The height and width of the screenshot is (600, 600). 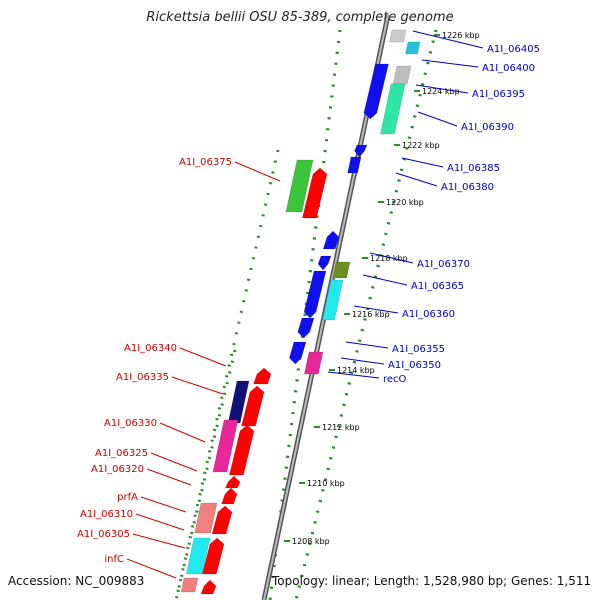 What do you see at coordinates (473, 168) in the screenshot?
I see `plus-gene-label: A1I_06385` at bounding box center [473, 168].